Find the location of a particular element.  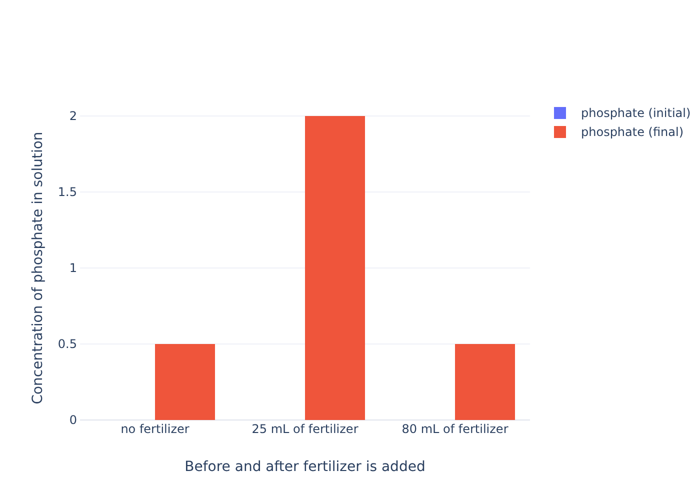

x-tick-label: 80 mL of fertilizer is located at coordinates (455, 429).